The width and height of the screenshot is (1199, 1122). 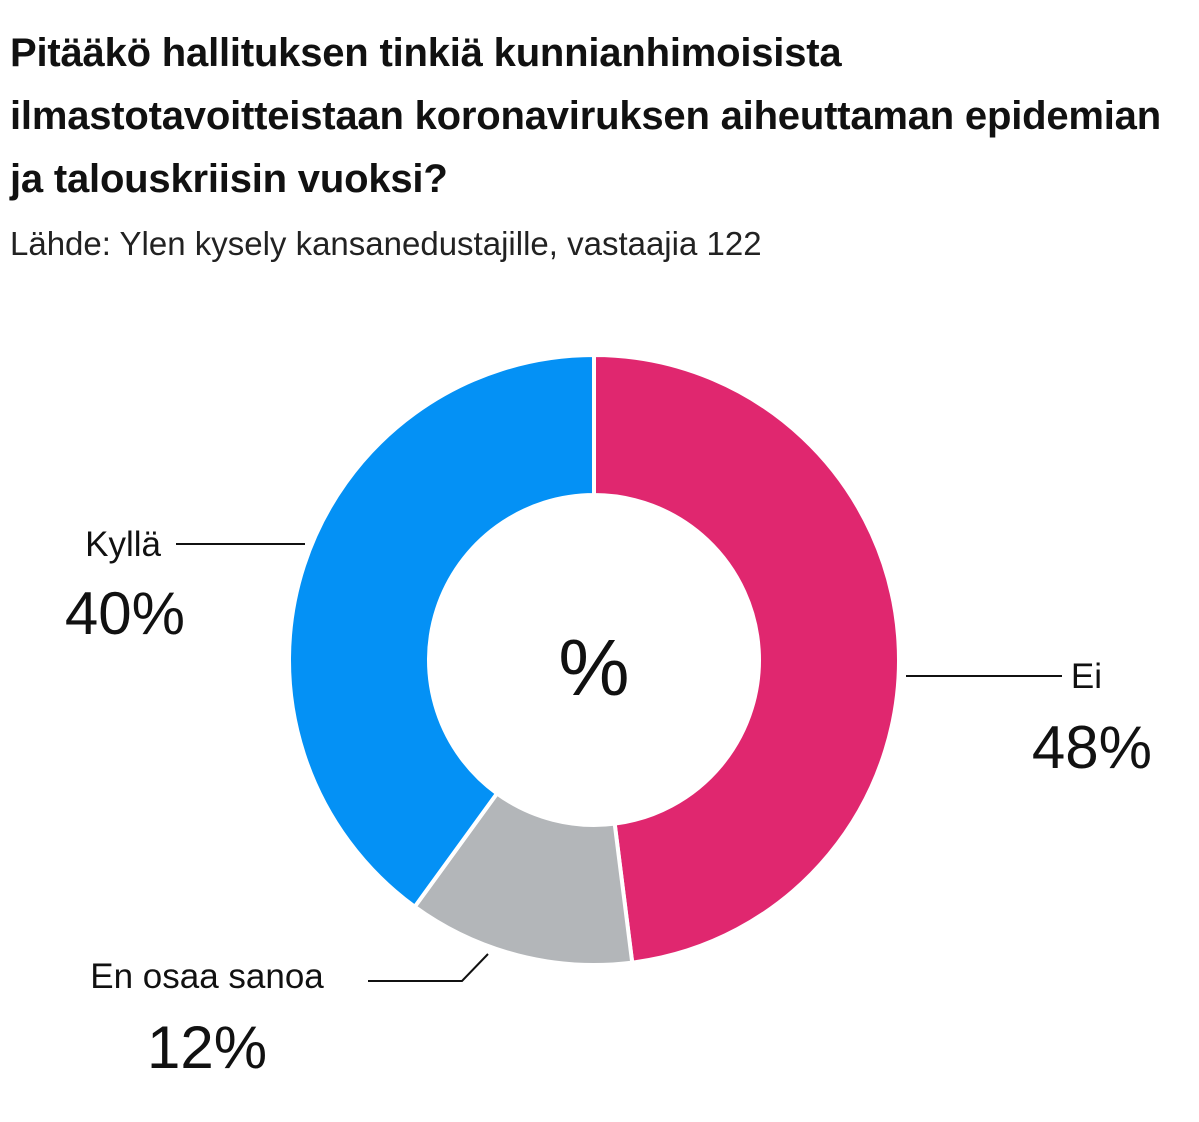 What do you see at coordinates (441, 631) in the screenshot?
I see `slice-kylla` at bounding box center [441, 631].